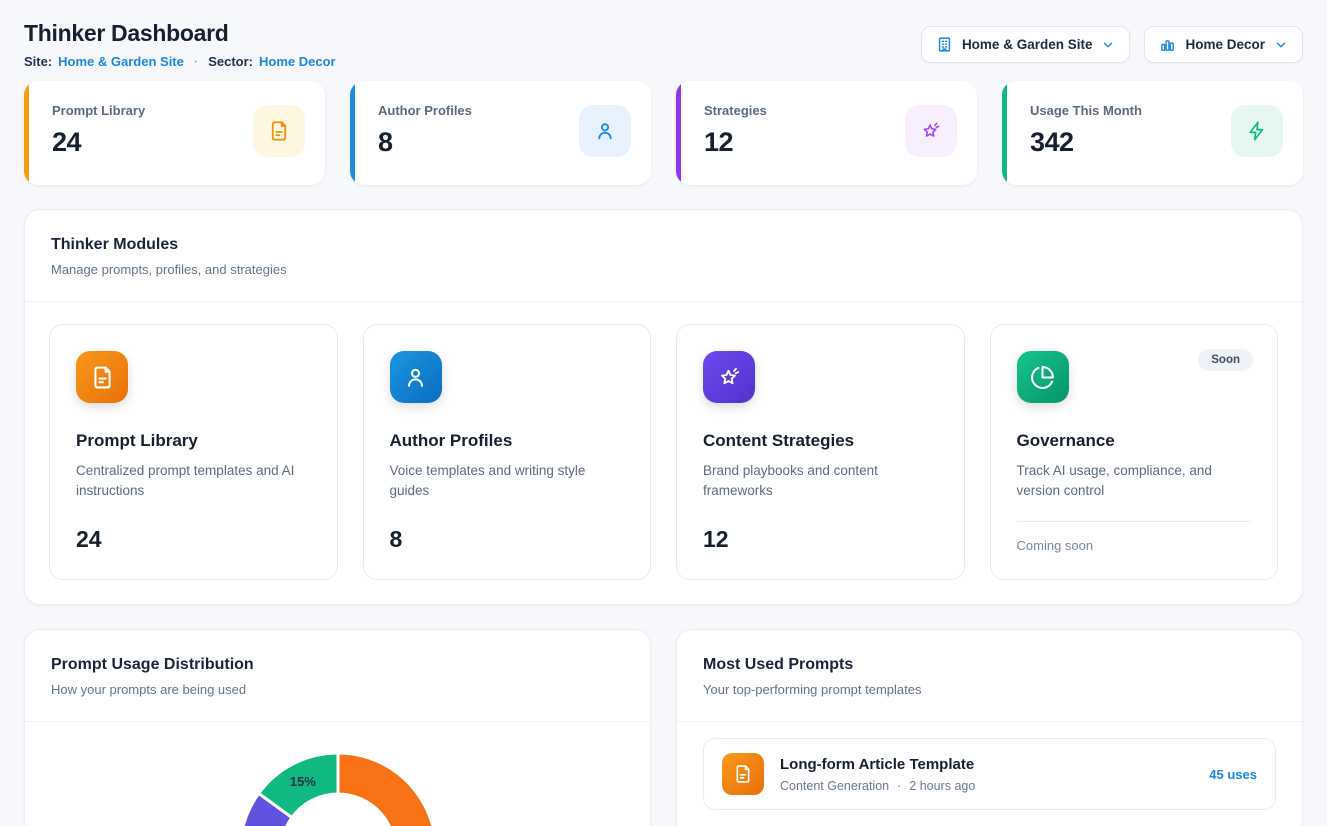 This screenshot has height=826, width=1327. I want to click on module-count: 8, so click(396, 539).